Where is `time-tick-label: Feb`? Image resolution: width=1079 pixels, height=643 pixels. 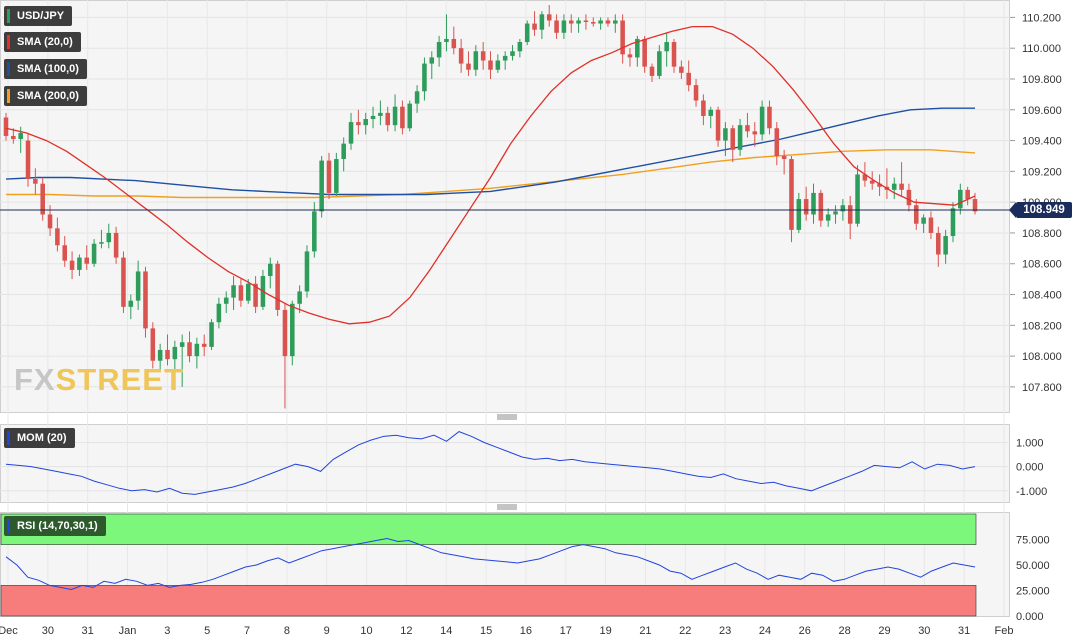
time-tick-label: Feb is located at coordinates (1004, 631).